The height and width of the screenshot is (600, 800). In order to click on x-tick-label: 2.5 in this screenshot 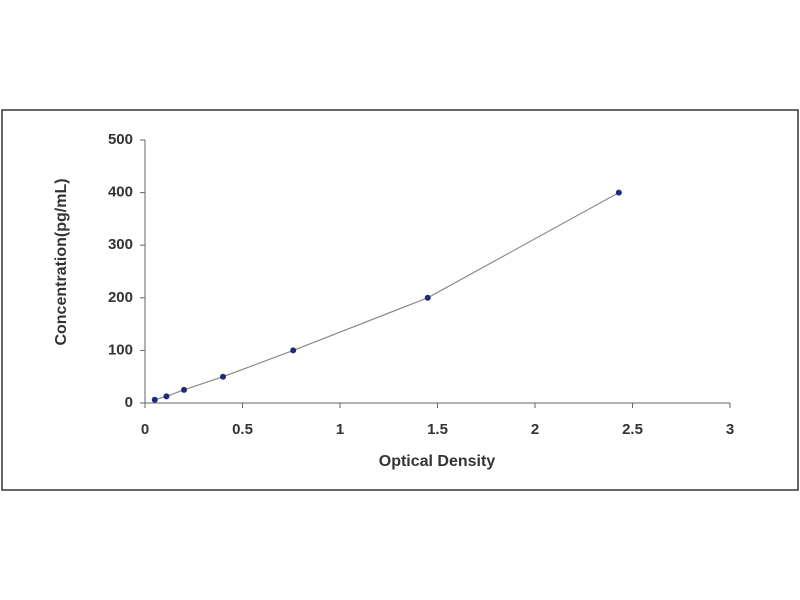, I will do `click(632, 429)`.